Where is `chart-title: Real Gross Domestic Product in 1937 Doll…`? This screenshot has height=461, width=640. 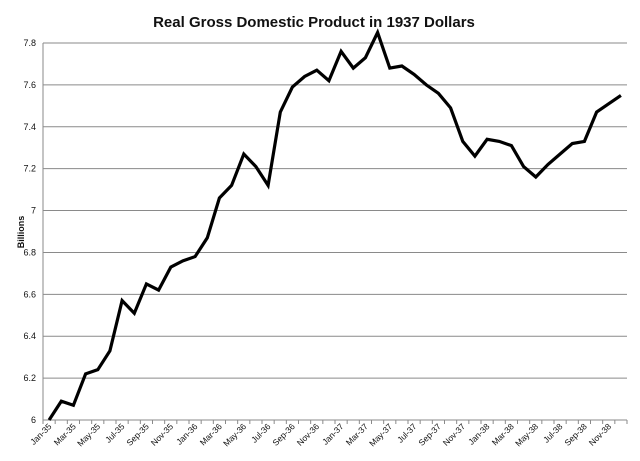
chart-title: Real Gross Domestic Product in 1937 Doll… is located at coordinates (314, 22).